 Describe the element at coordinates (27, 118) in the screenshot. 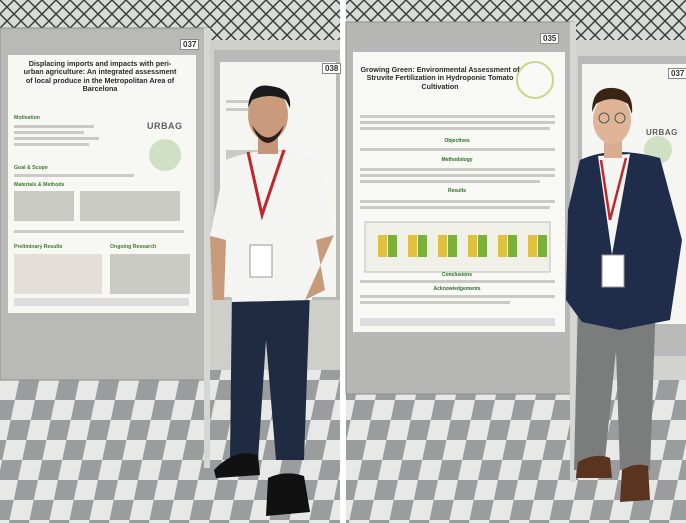

I see `poster-section: Motivation` at that location.